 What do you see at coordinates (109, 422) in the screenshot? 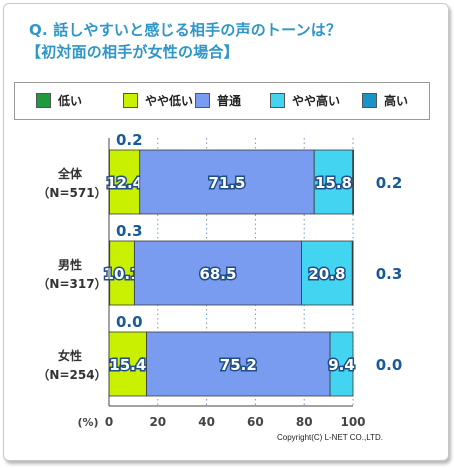
I see `x-tick-label: 0` at bounding box center [109, 422].